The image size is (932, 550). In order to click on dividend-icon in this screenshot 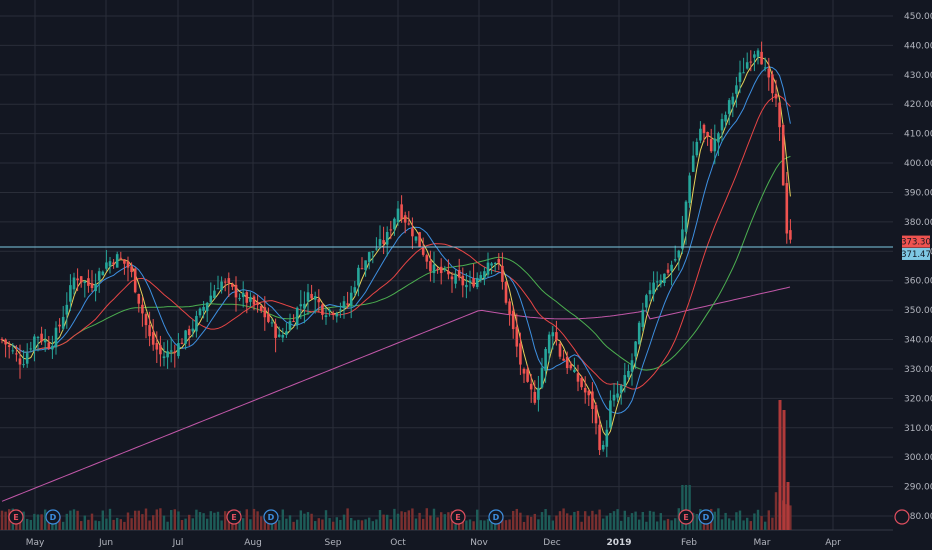, I will do `click(706, 517)`.